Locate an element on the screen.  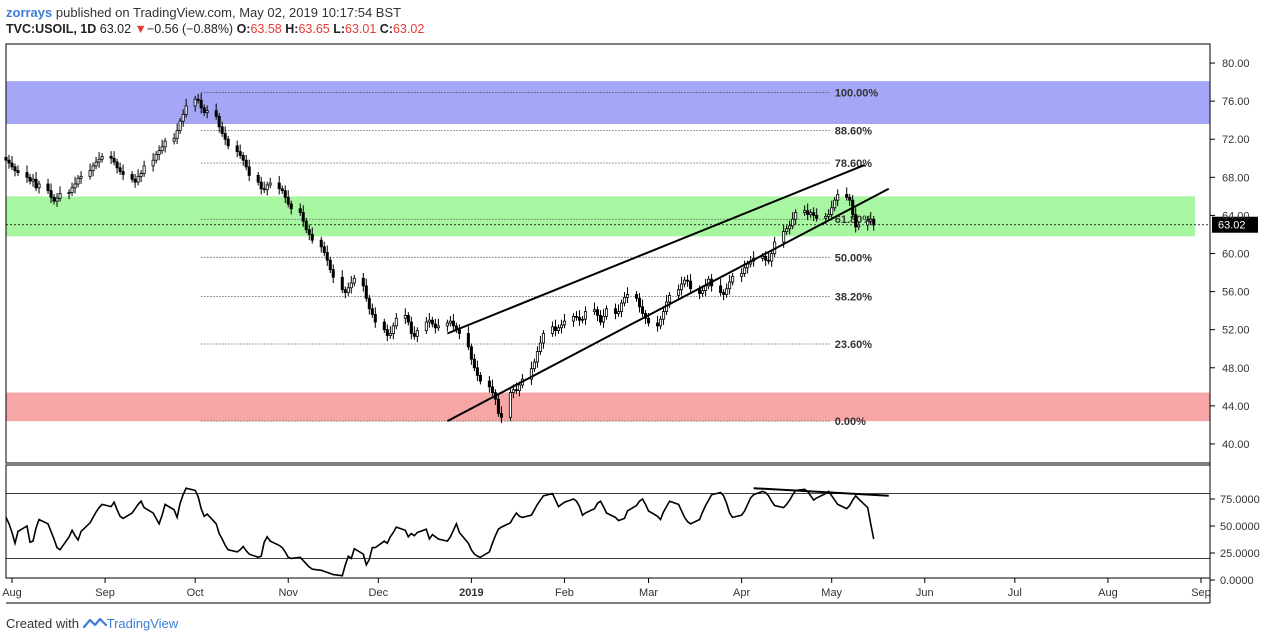
zone-resistance is located at coordinates (608, 102).